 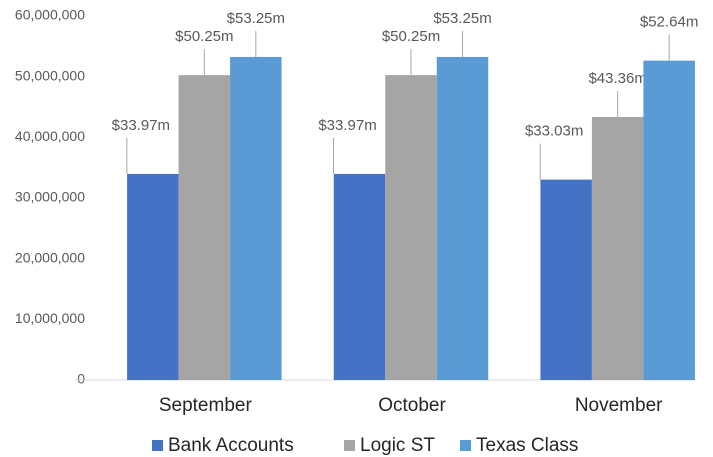 I want to click on y-tick-label: 30,000,000, so click(x=50, y=197).